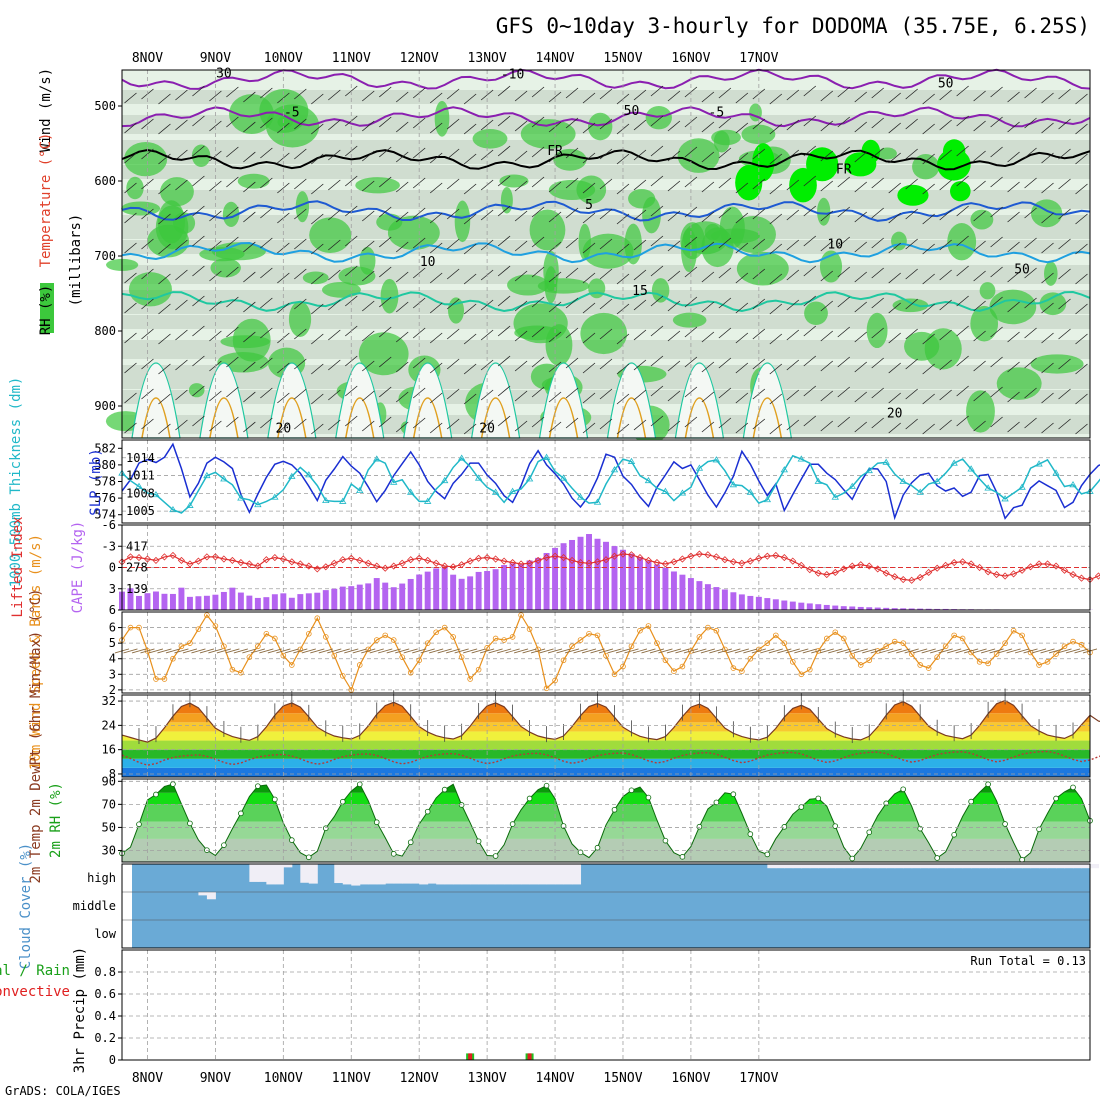 Image resolution: width=1100 pixels, height=1100 pixels. What do you see at coordinates (76, 260) in the screenshot?
I see `pressure-axis-label: (millibars)` at bounding box center [76, 260].